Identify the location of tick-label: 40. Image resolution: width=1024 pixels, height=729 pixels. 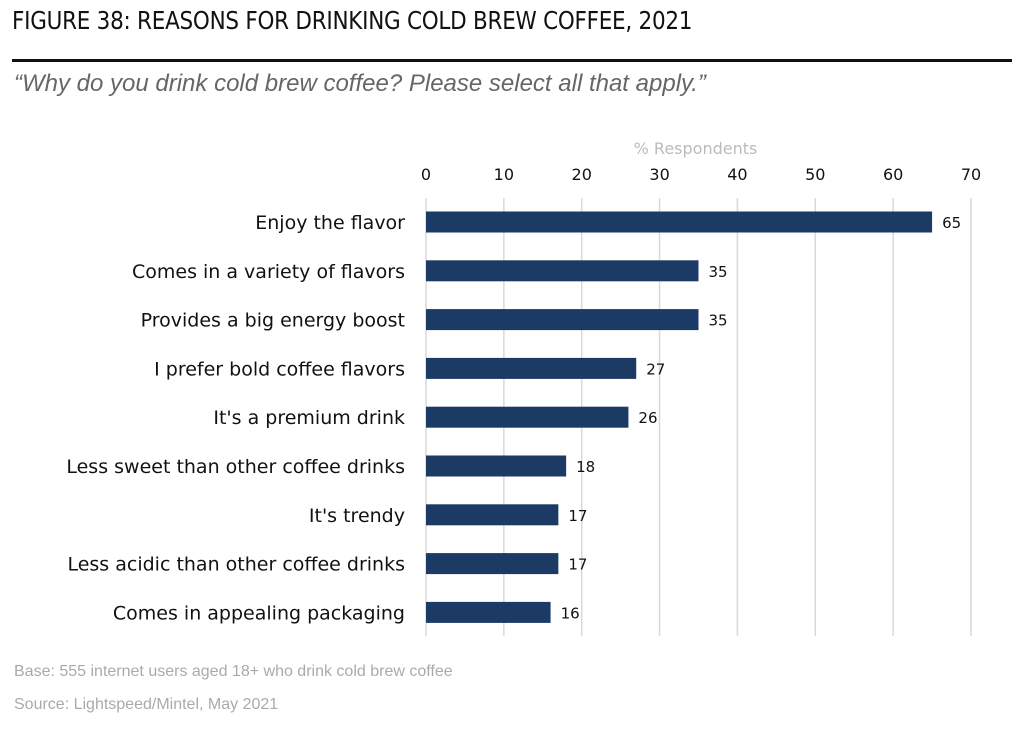
(737, 174).